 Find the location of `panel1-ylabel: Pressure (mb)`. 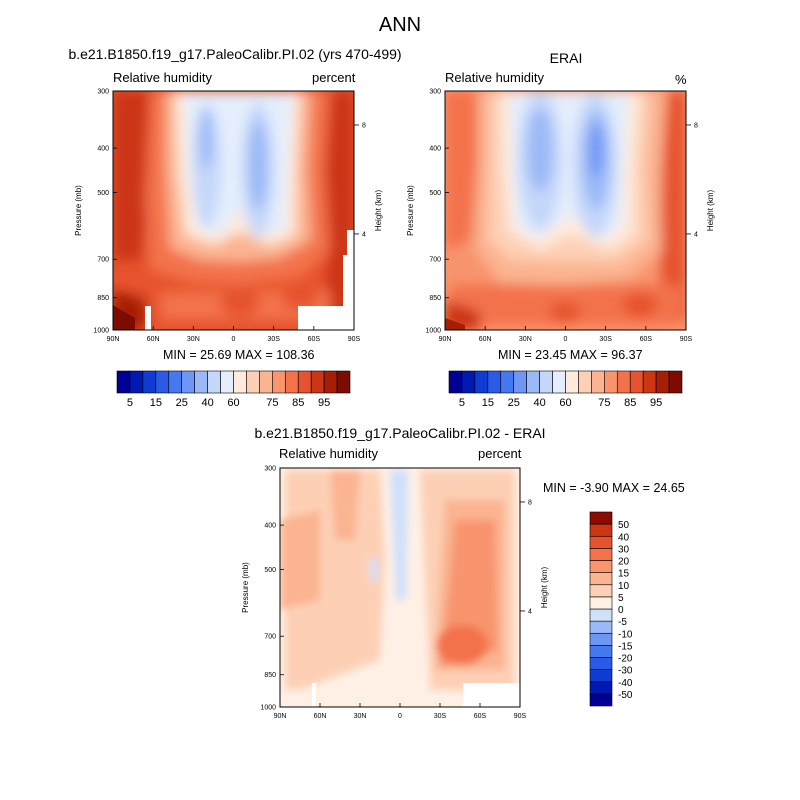

panel1-ylabel: Pressure (mb) is located at coordinates (78, 210).